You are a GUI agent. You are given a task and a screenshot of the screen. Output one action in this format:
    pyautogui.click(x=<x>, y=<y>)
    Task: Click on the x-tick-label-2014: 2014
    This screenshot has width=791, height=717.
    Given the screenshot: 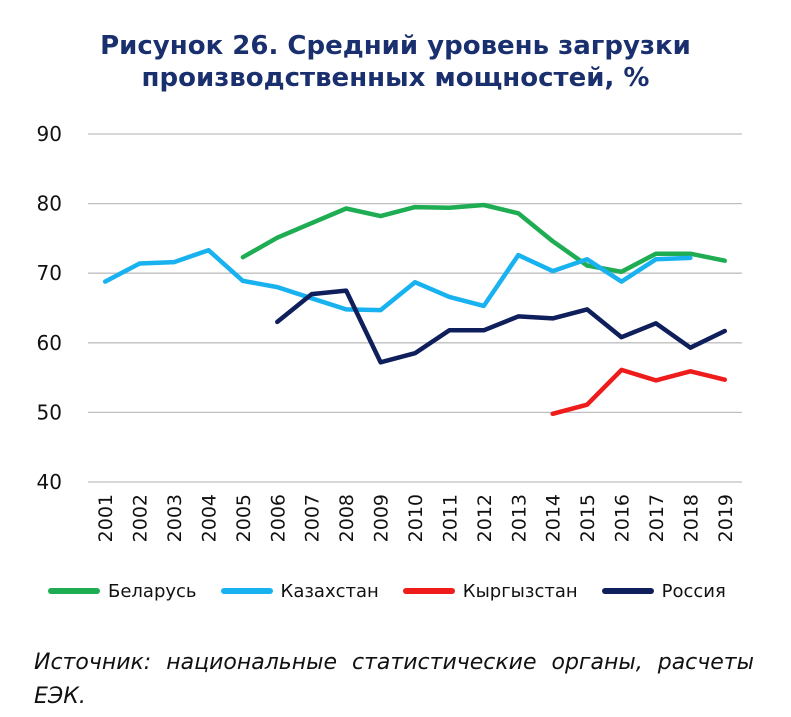 What is the action you would take?
    pyautogui.click(x=554, y=518)
    